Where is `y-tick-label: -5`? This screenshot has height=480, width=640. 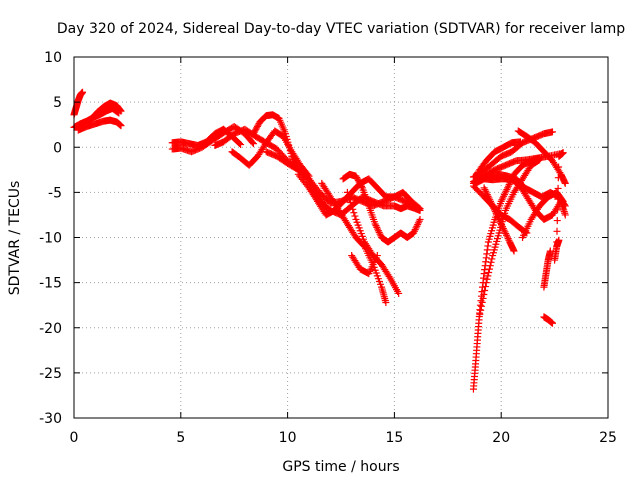
y-tick-label: -5 is located at coordinates (55, 193).